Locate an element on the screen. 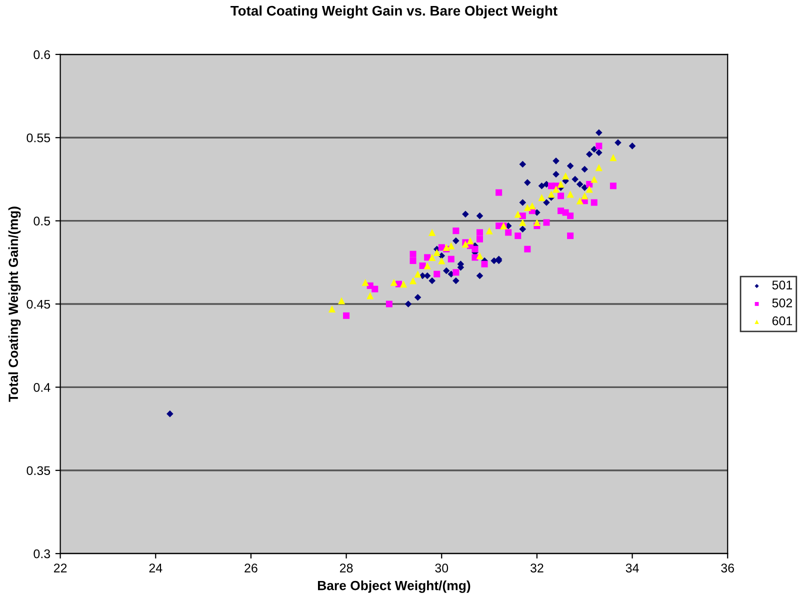 The width and height of the screenshot is (804, 605). x-tick-label: 32 is located at coordinates (537, 568).